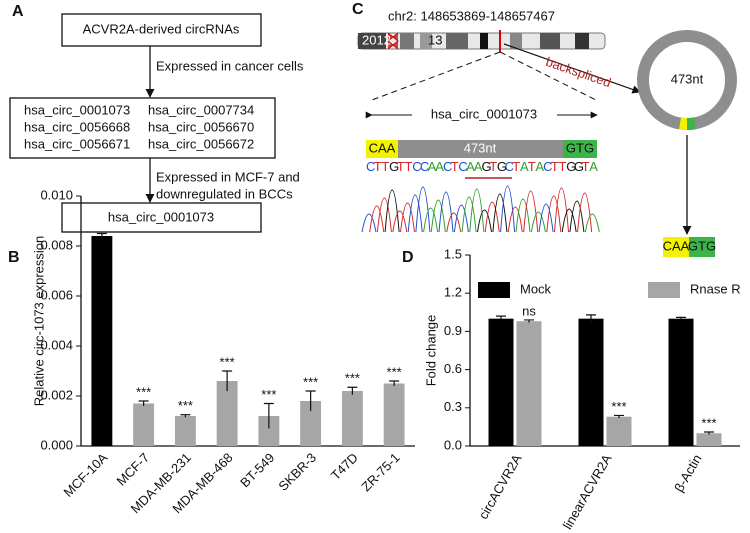 This screenshot has height=533, width=750. I want to click on backsplice-arrow, so click(572, 68).